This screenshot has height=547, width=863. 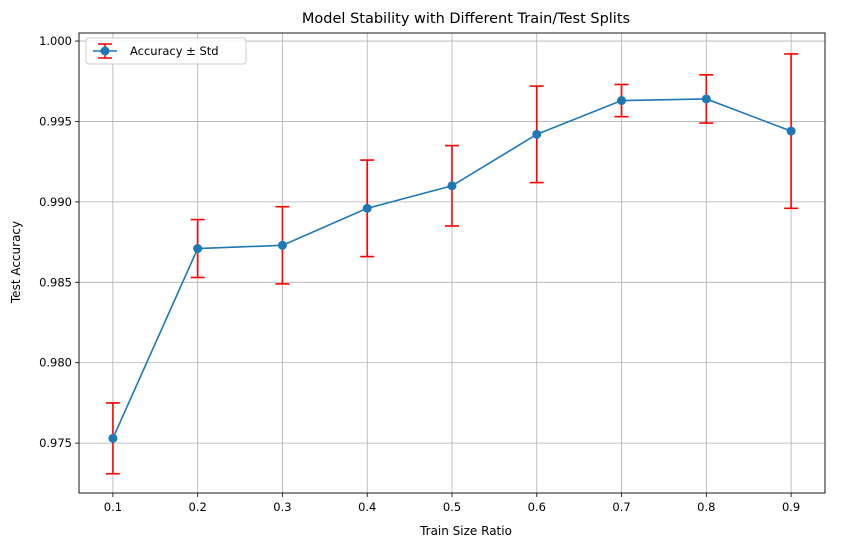 I want to click on y-tick-label: 0.995, so click(x=55, y=121).